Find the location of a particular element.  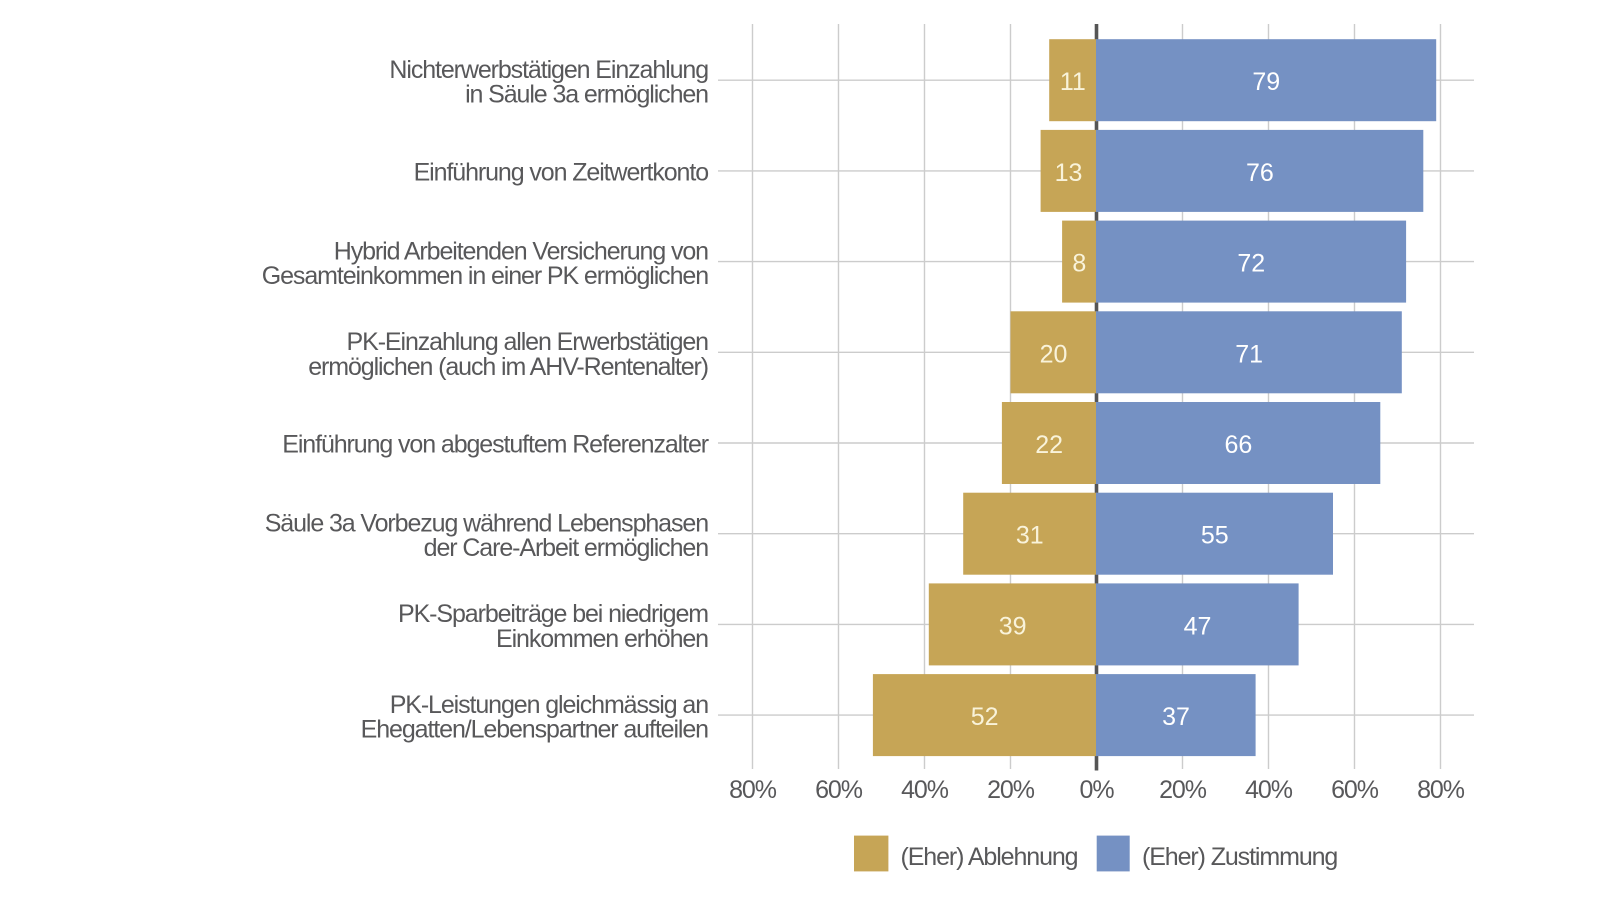

svg-text: 31 is located at coordinates (1030, 536).